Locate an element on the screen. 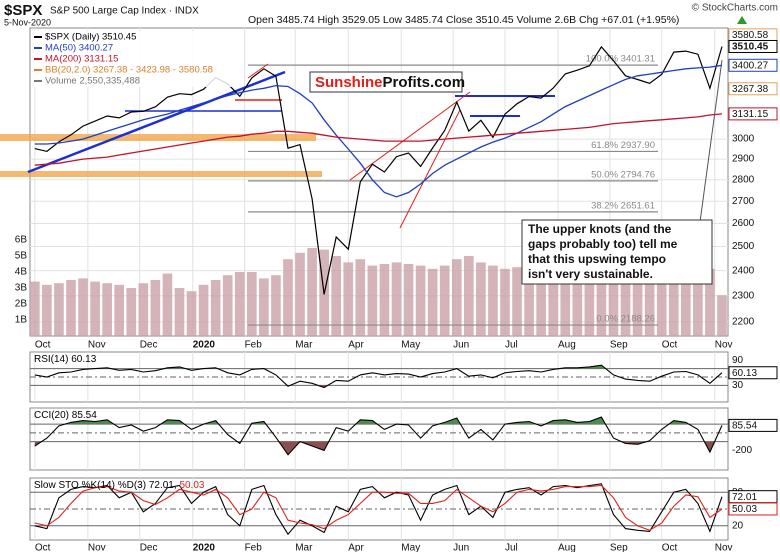  legend-box is located at coordinates (132, 59).